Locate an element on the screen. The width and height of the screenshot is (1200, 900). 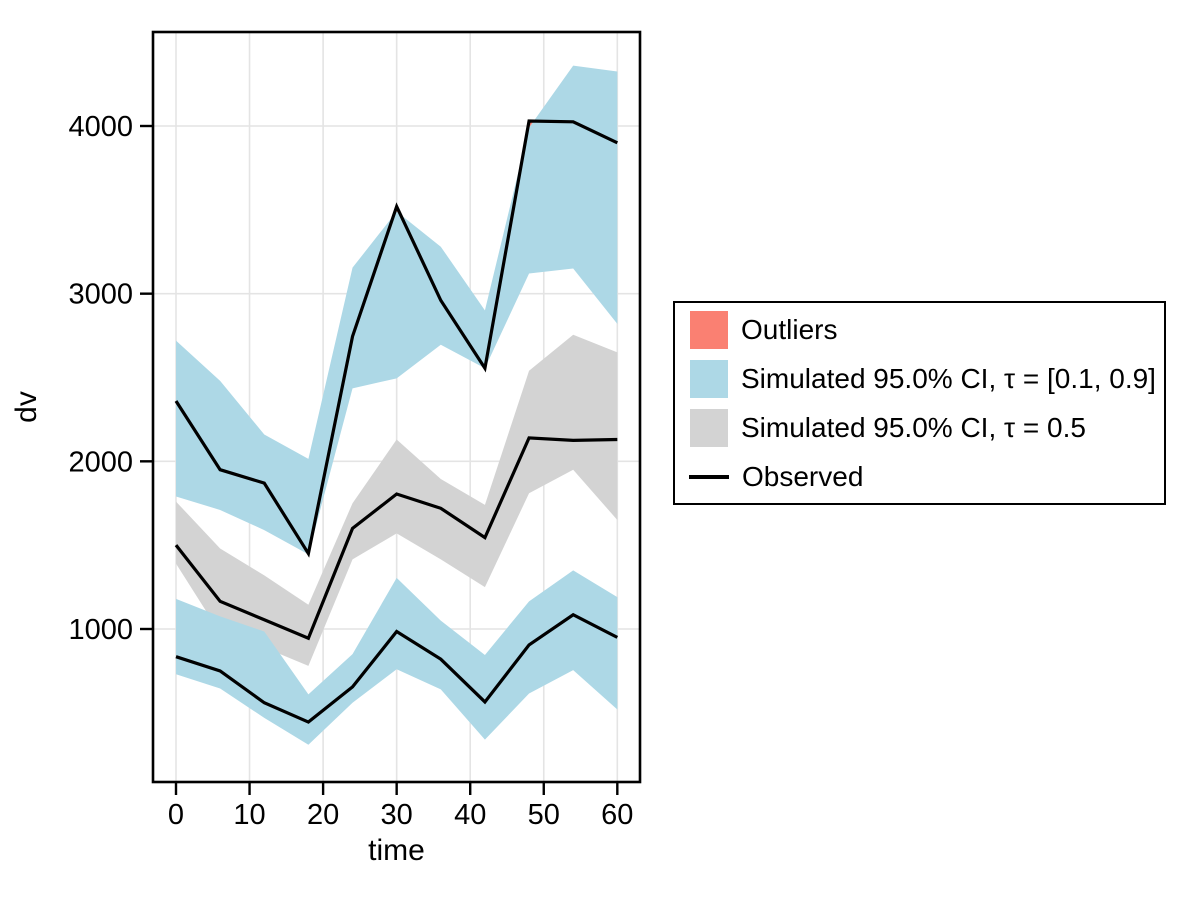
y-axis-title: dv is located at coordinates (26, 407).